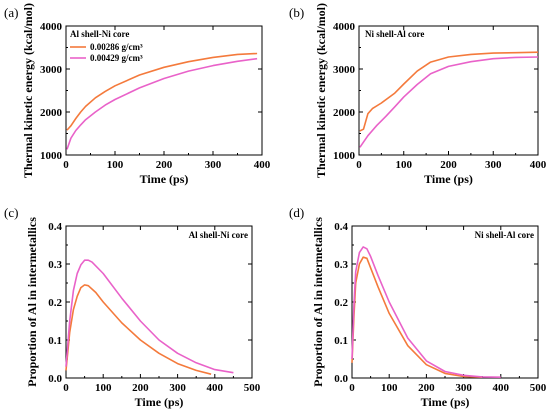 The width and height of the screenshot is (550, 418). Describe the element at coordinates (116, 58) in the screenshot. I see `legend-entry: 0.00429 g/cm³` at that location.